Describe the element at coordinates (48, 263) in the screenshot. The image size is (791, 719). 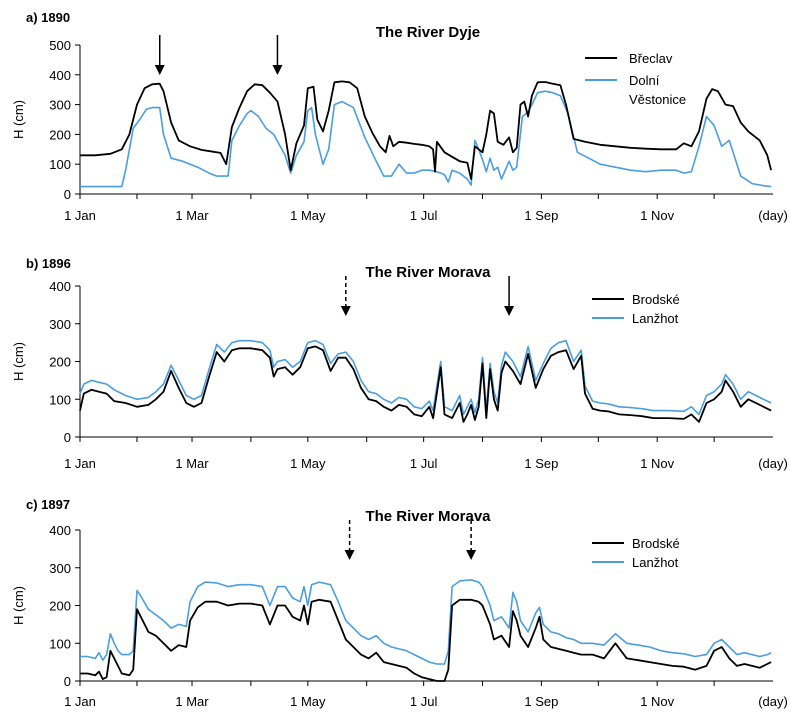
I see `panel-label: b) 1896` at that location.